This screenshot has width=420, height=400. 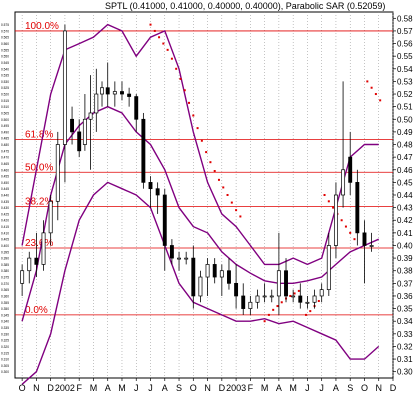 I want to click on y-tick-label: 0.34, so click(x=405, y=321).